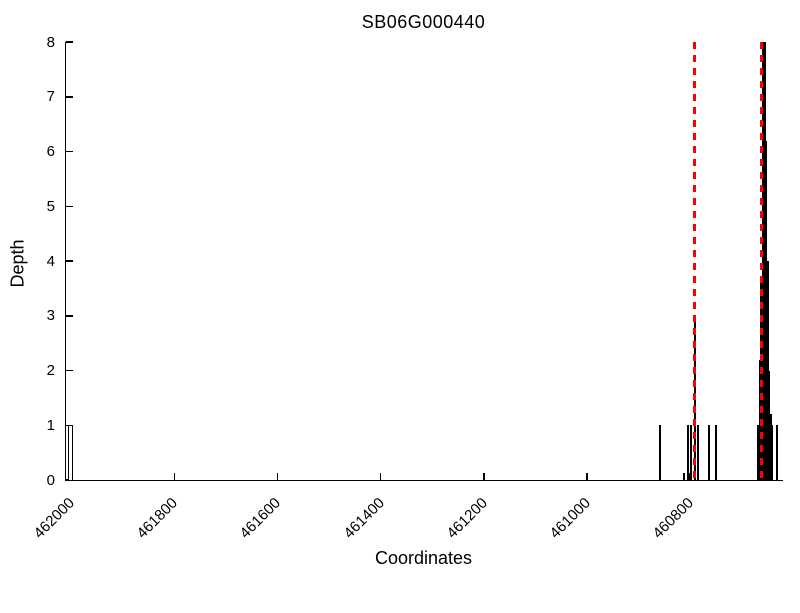 This screenshot has height=613, width=800. What do you see at coordinates (50, 151) in the screenshot?
I see `y-tick-label: 6` at bounding box center [50, 151].